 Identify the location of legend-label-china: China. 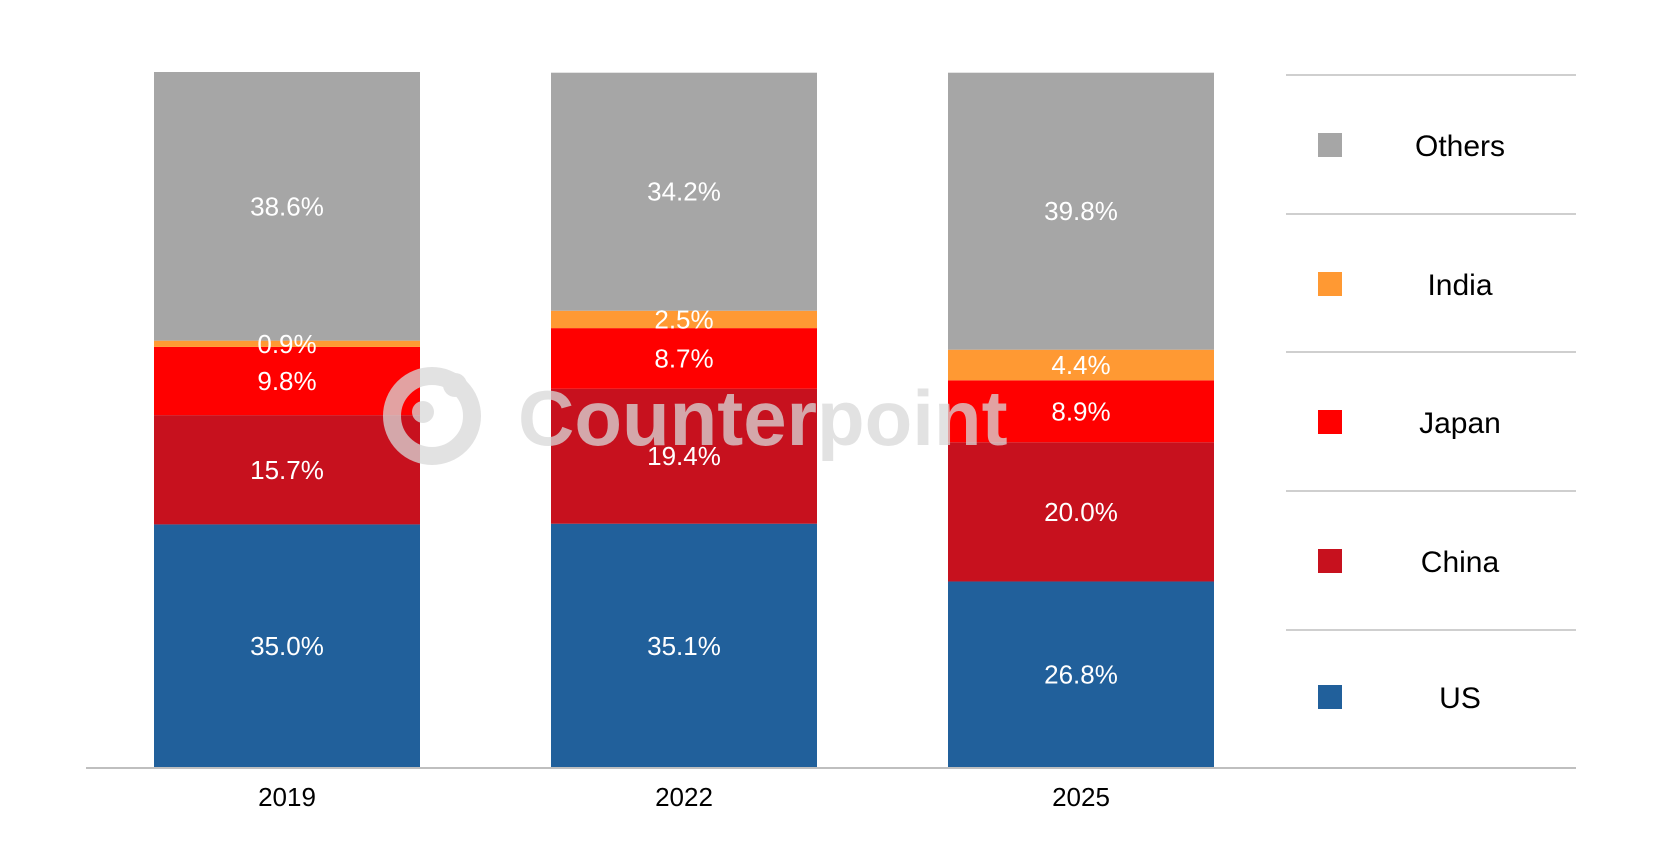
(1460, 562).